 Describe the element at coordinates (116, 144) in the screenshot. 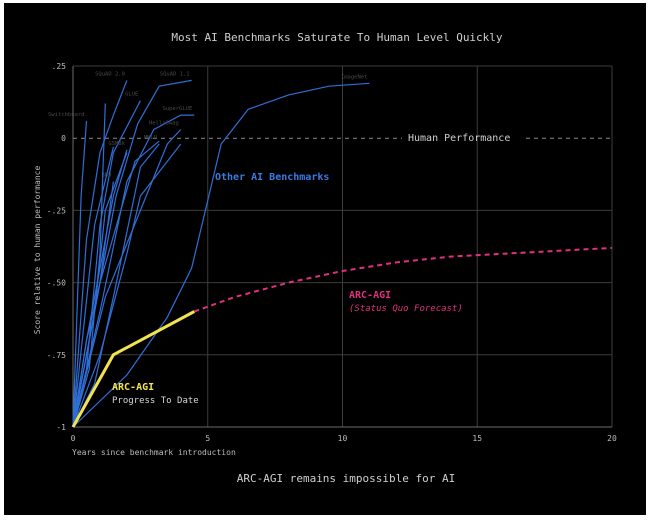

I see `benchmark-series-label: GSM8k` at that location.